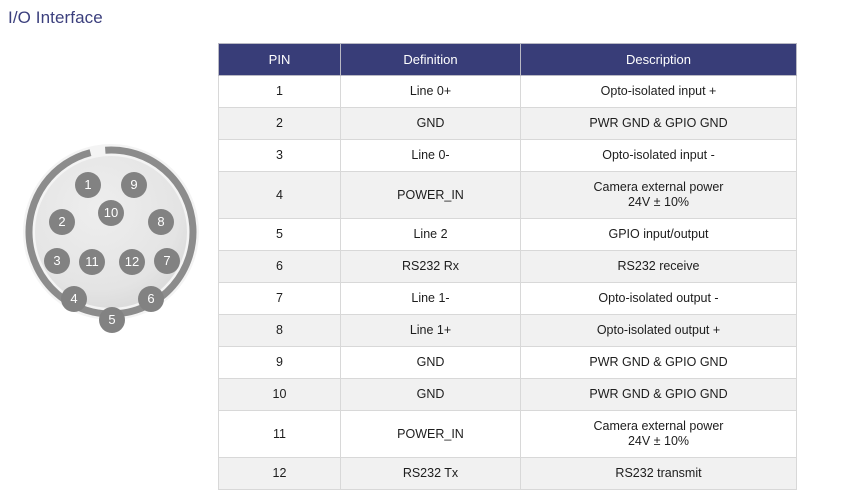 The height and width of the screenshot is (490, 845). What do you see at coordinates (279, 394) in the screenshot?
I see `cell-pin: 10` at bounding box center [279, 394].